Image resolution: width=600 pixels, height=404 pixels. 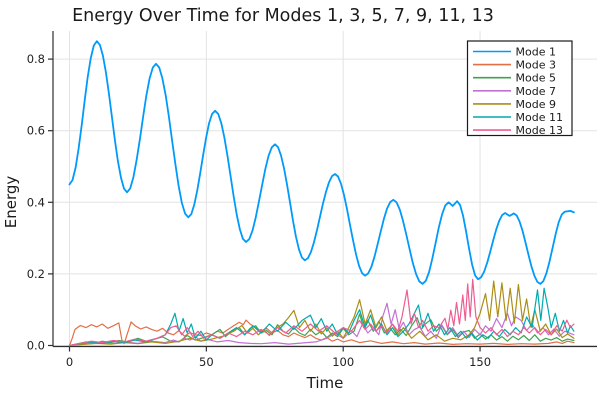 I want to click on legend-item-mode-13: Mode 13, so click(x=518, y=130).